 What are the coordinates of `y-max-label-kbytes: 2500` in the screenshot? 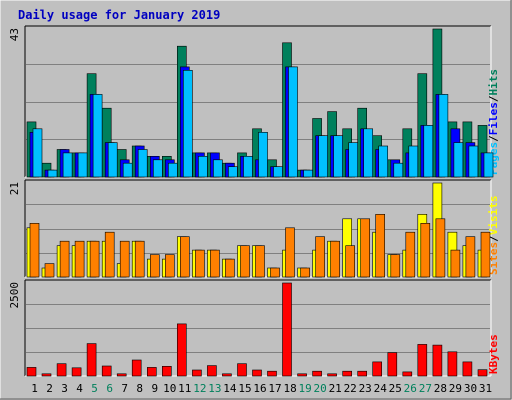 It's located at (14, 295).